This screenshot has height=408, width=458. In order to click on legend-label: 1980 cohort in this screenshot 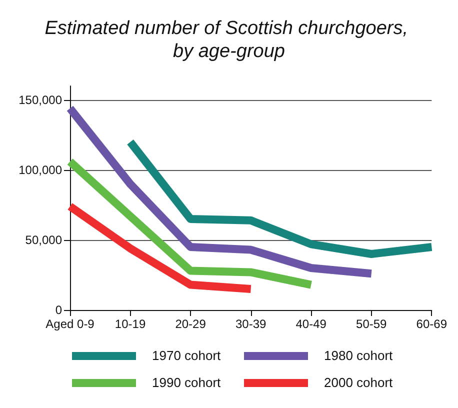, I will do `click(358, 355)`.